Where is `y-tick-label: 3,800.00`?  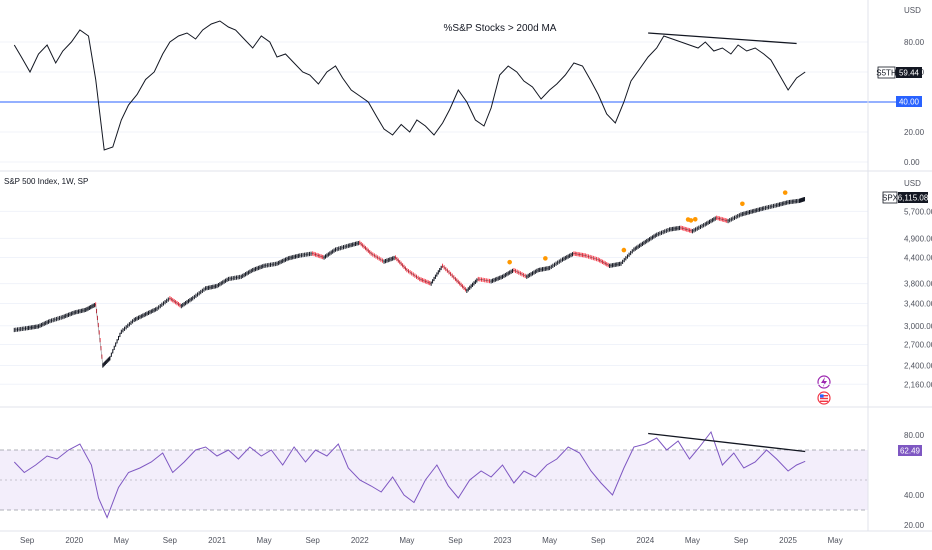
y-tick-label: 3,800.00 is located at coordinates (918, 284).